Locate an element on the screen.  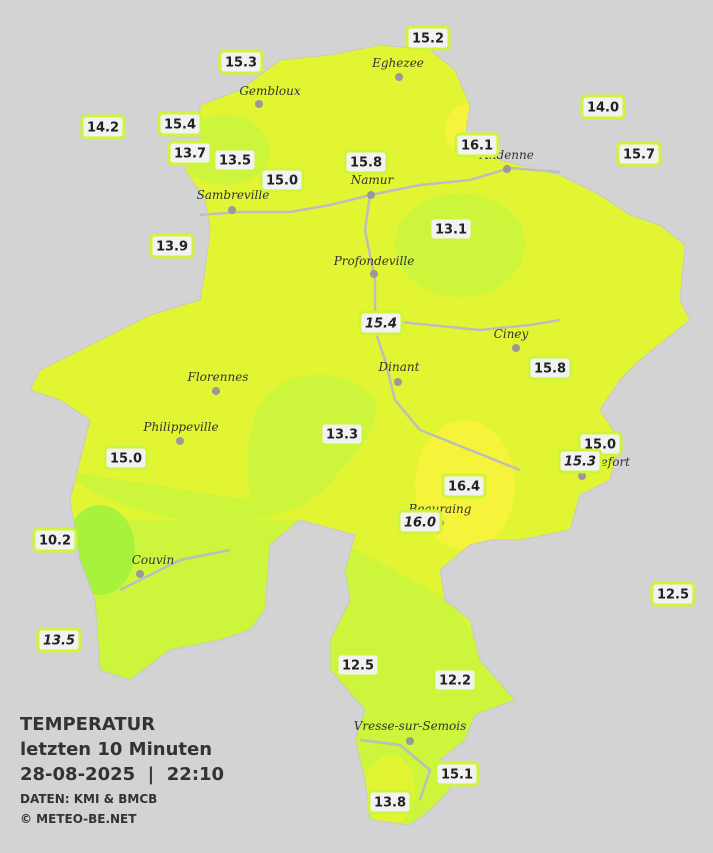
station: 15.2 is located at coordinates (428, 38).